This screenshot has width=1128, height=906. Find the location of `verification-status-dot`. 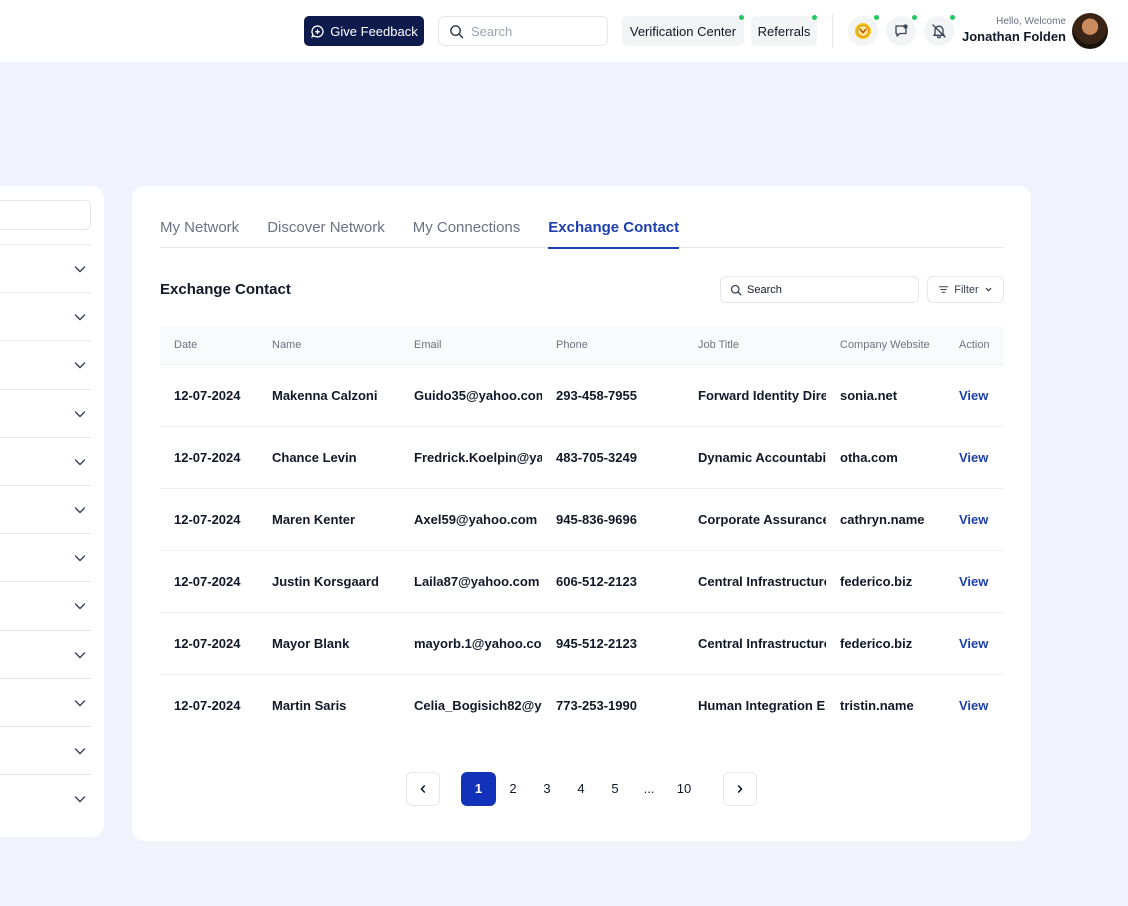

verification-status-dot is located at coordinates (741, 17).